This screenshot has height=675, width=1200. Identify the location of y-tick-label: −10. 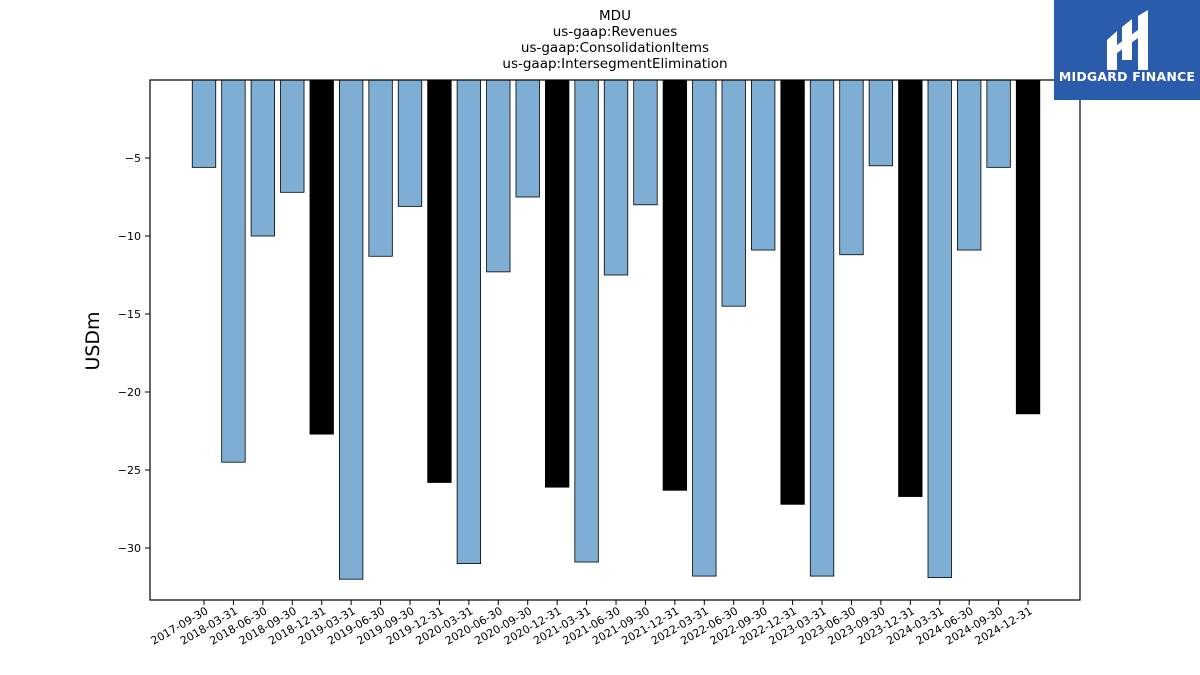
(129, 236).